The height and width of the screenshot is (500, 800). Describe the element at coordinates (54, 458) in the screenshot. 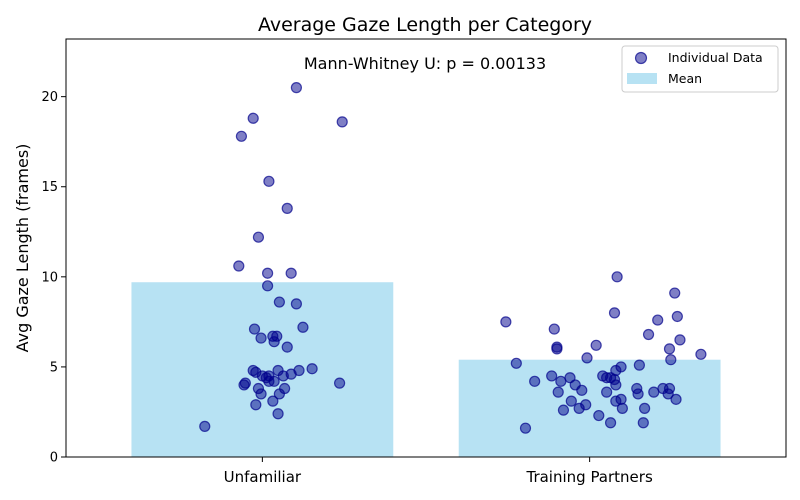

I see `y-tick-label: 0` at that location.